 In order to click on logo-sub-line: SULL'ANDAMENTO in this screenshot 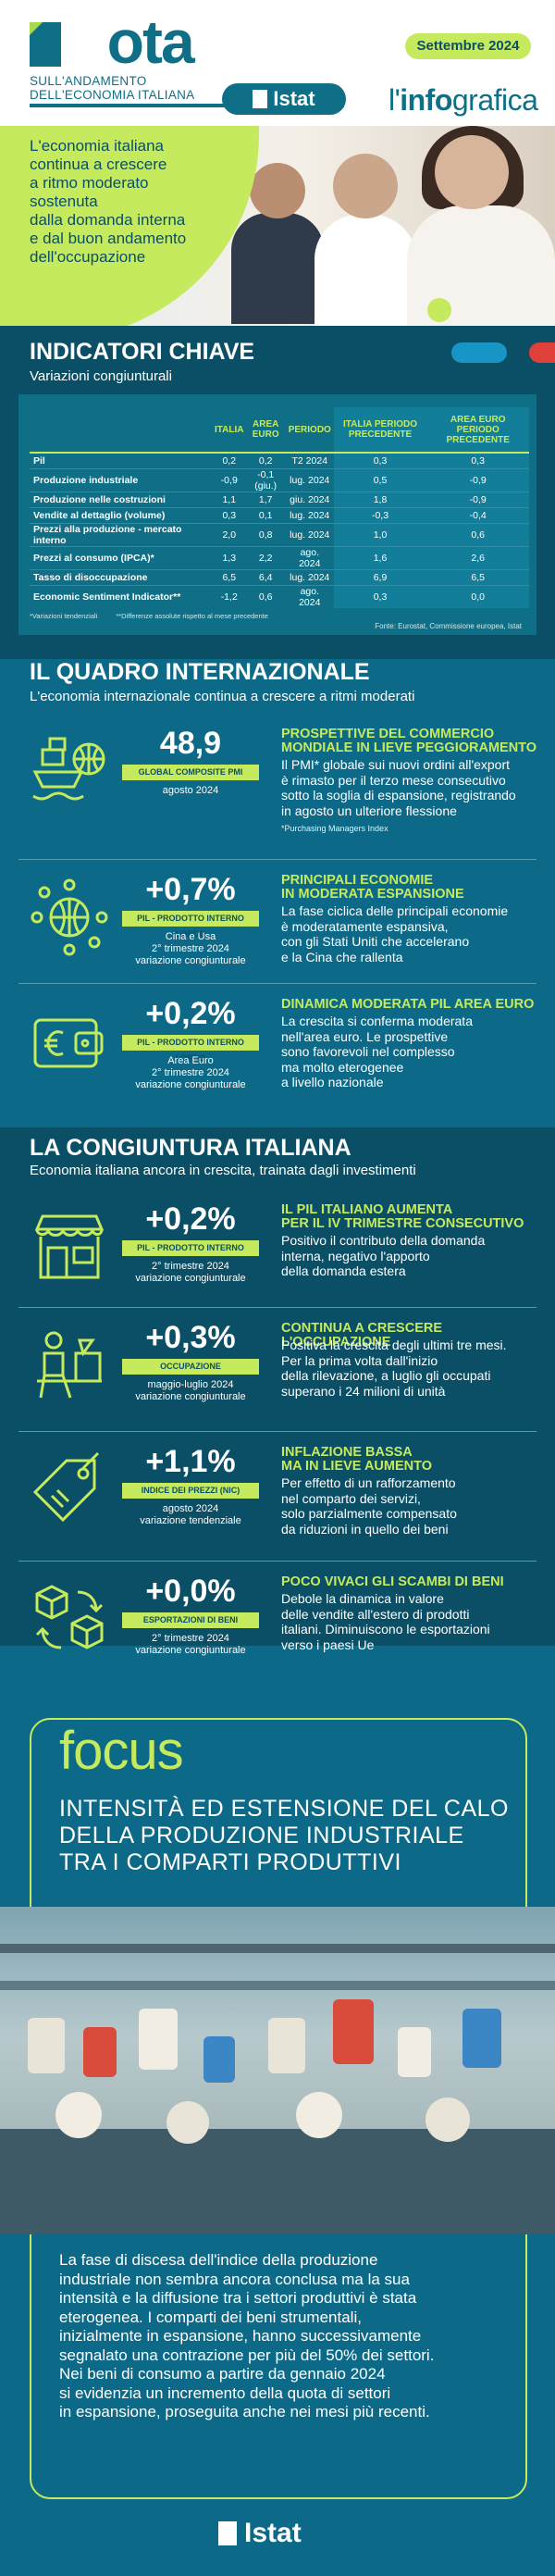, I will do `click(88, 81)`.